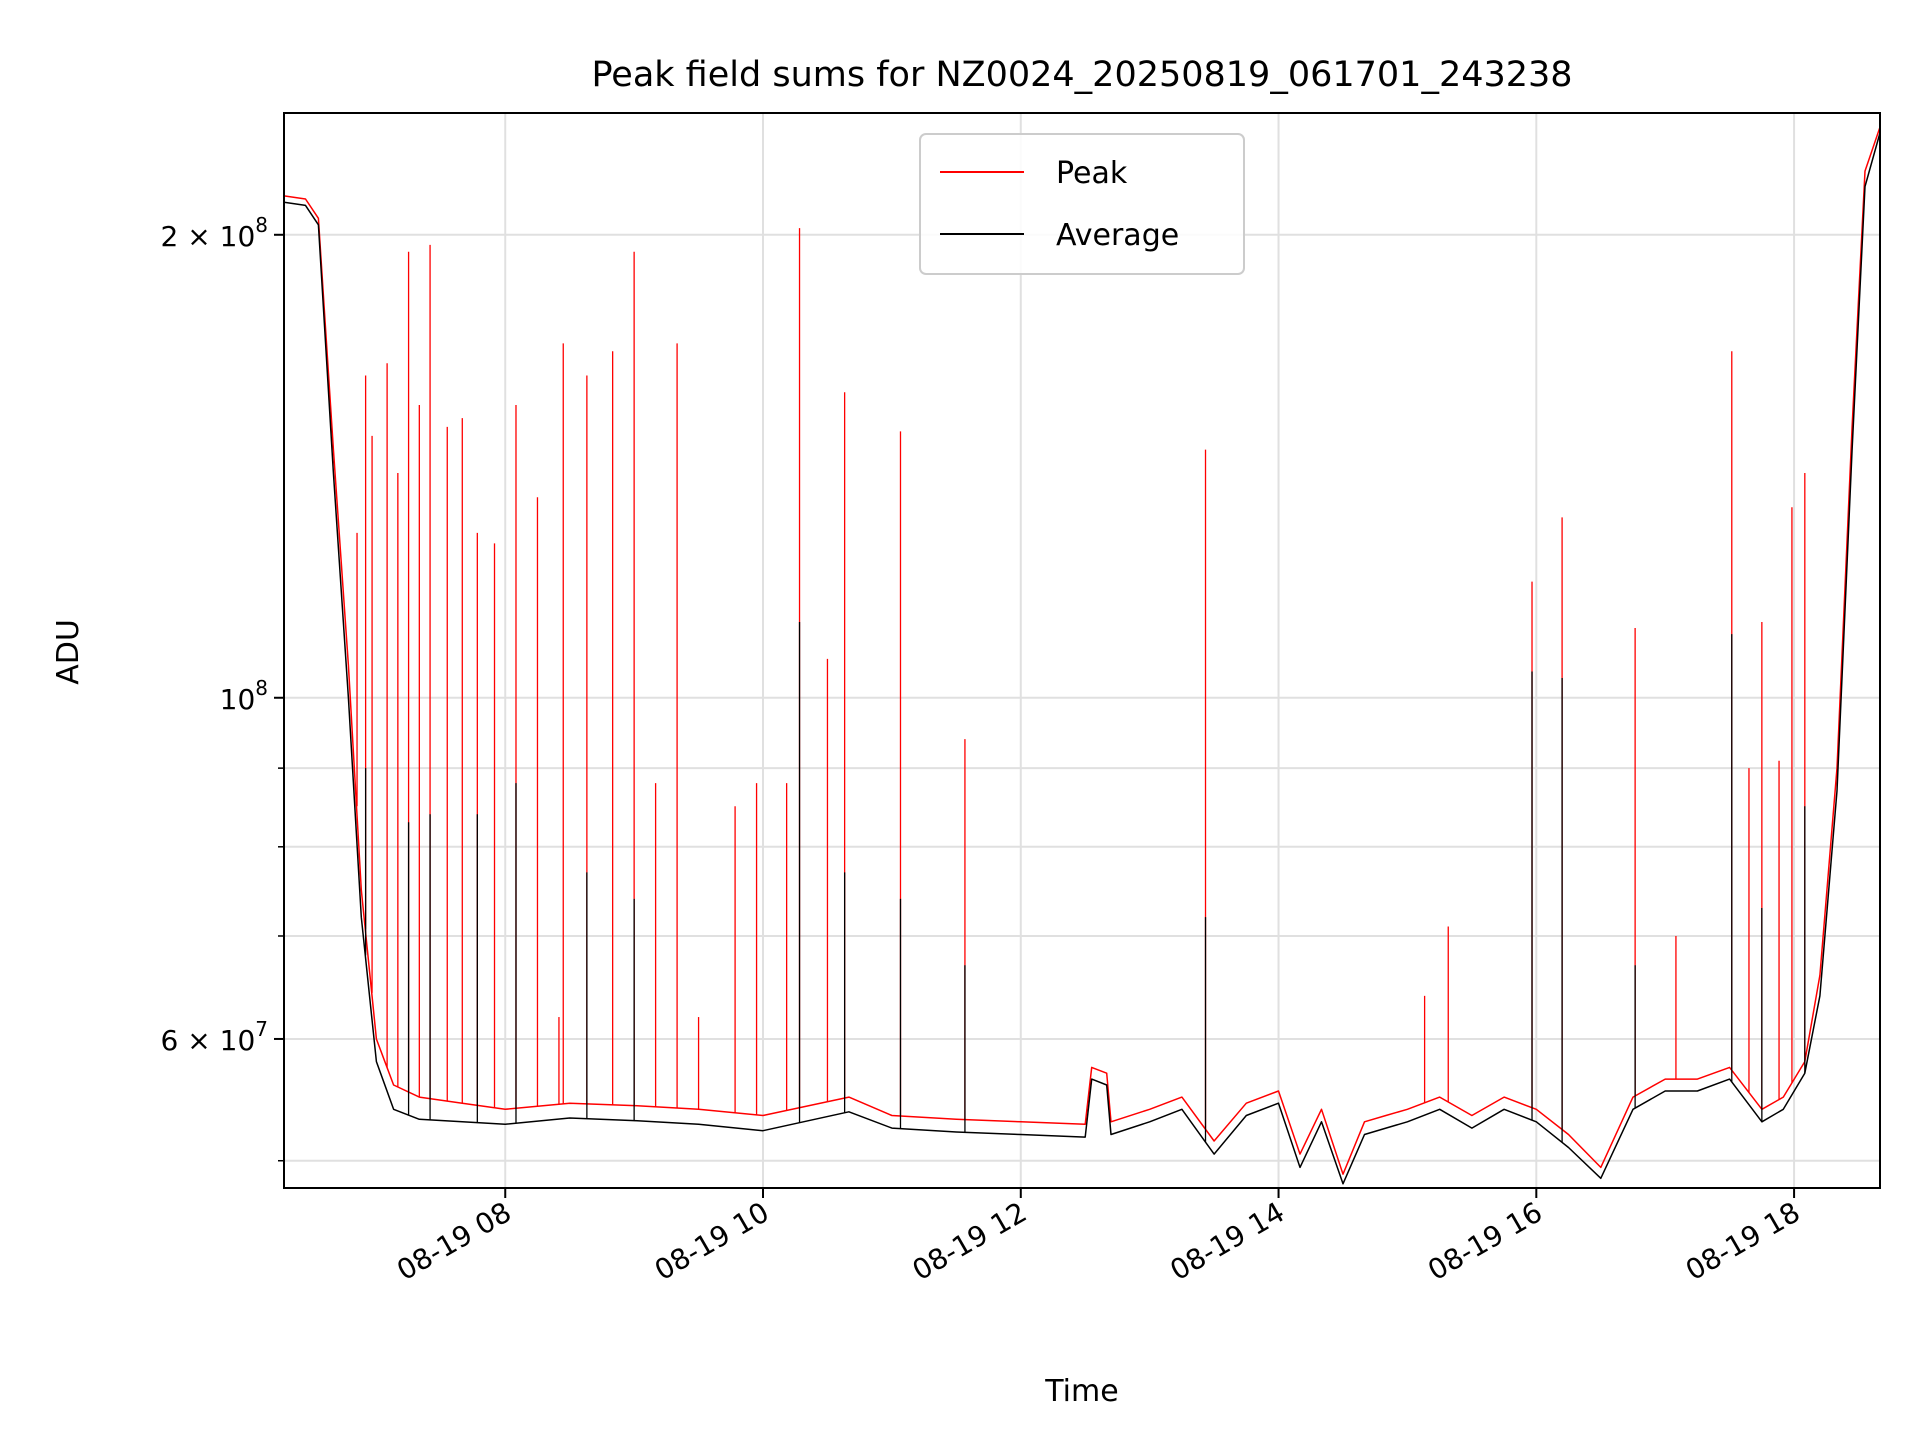 The image size is (1920, 1444). I want to click on y-axis: 6 × 107 108 2 × 108, so click(222, 687).